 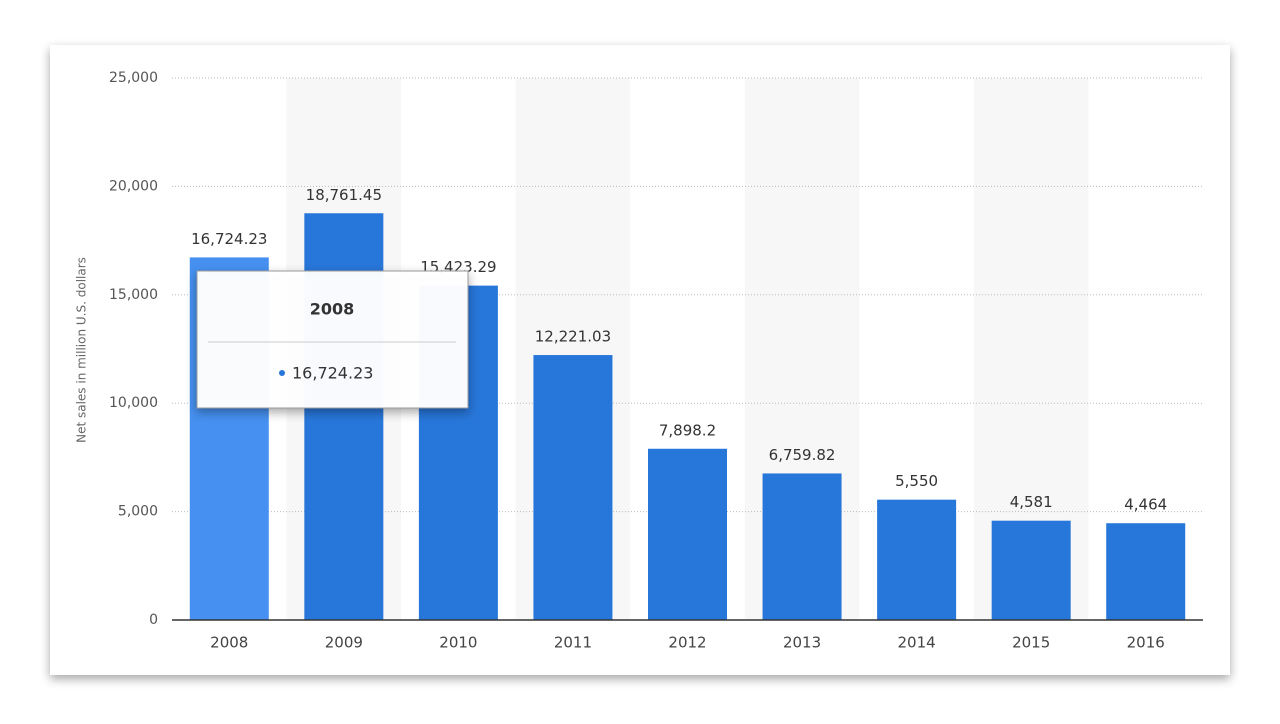 I want to click on value-label: 7,898.2, so click(x=687, y=430).